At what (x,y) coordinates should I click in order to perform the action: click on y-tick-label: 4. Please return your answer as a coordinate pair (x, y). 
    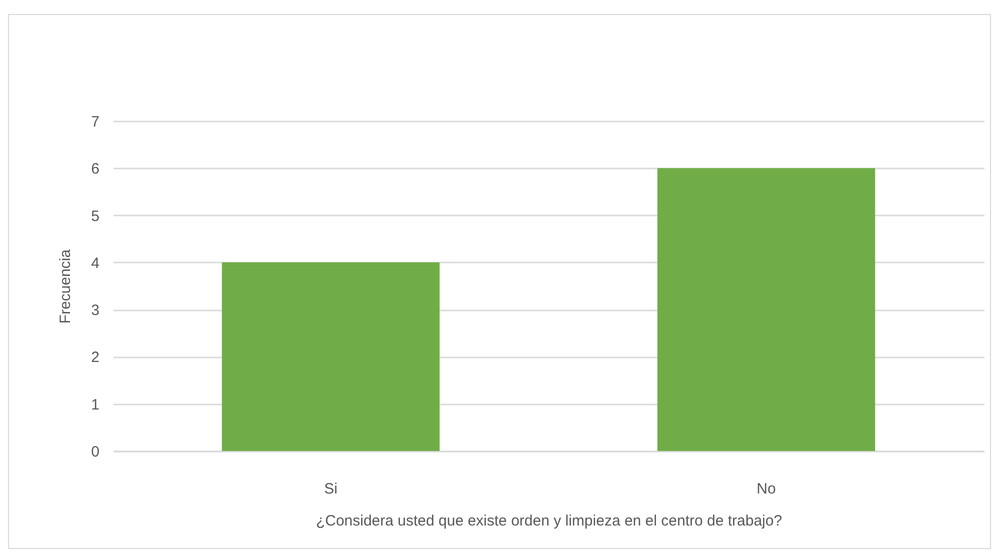
    Looking at the image, I should click on (95, 263).